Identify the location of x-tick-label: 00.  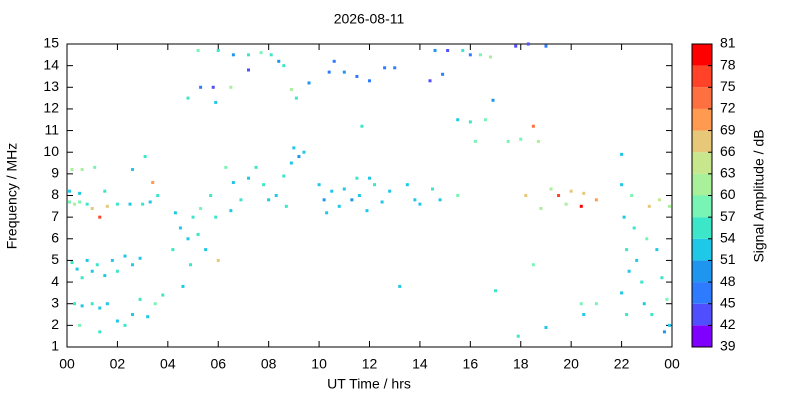
(67, 364).